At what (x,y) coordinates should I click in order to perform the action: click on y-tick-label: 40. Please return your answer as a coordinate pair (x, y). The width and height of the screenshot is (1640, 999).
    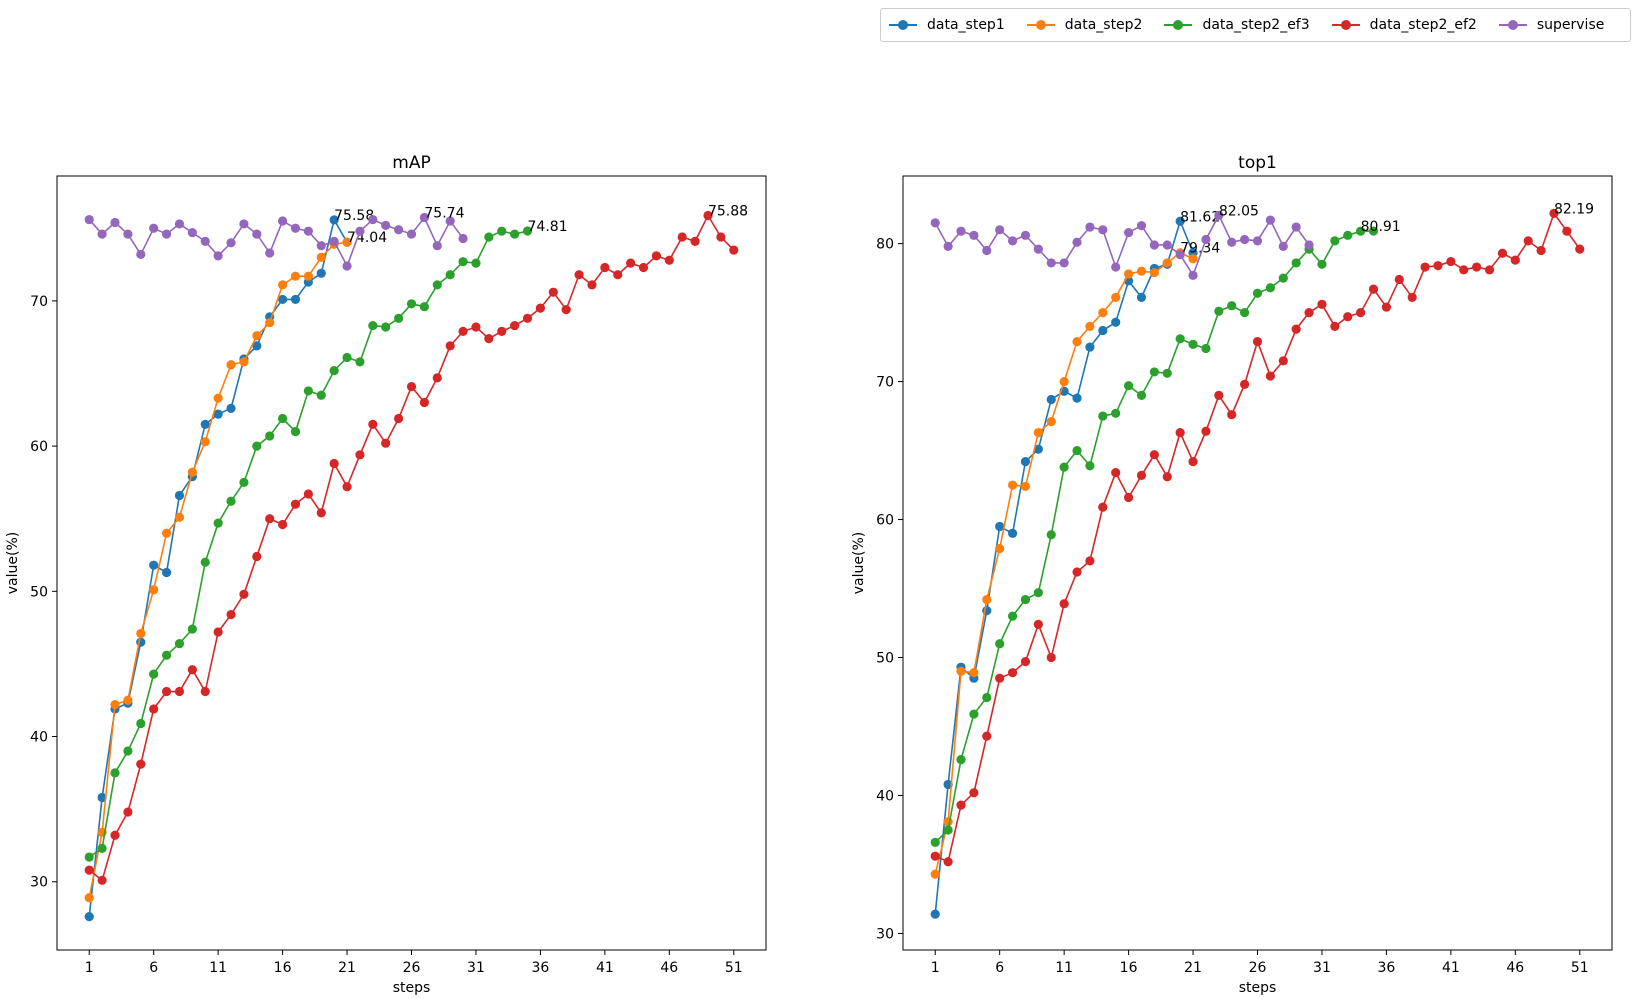
    Looking at the image, I should click on (39, 738).